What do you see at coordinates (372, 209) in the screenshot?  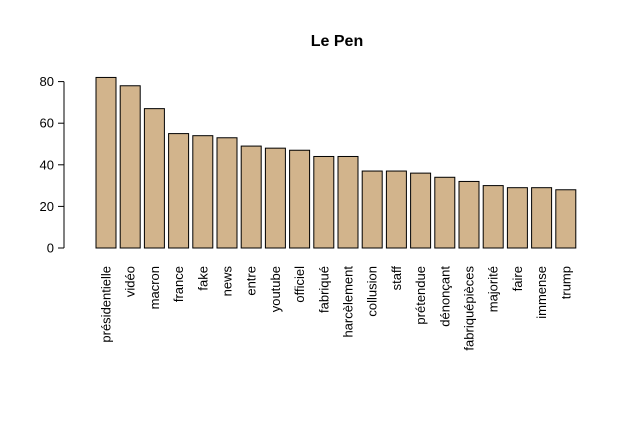 I see `bar-collusion` at bounding box center [372, 209].